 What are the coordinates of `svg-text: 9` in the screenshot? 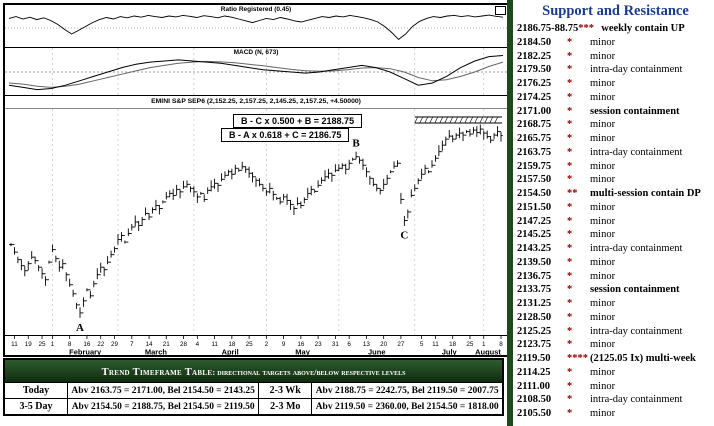 It's located at (284, 344).